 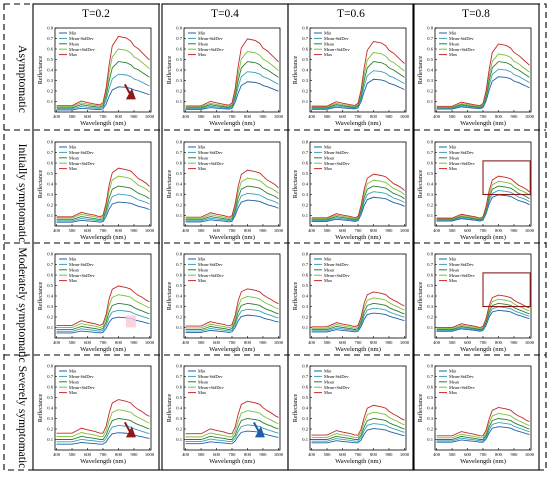 What do you see at coordinates (22, 193) in the screenshot?
I see `row-label-initially-symptomatic: Initially symptomatic` at bounding box center [22, 193].